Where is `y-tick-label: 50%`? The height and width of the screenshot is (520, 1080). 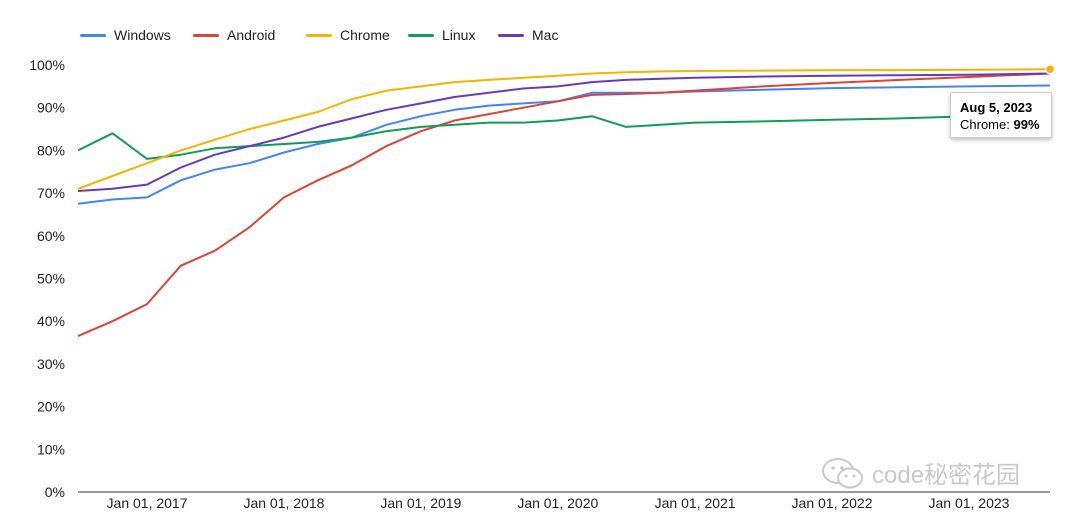 y-tick-label: 50% is located at coordinates (51, 279).